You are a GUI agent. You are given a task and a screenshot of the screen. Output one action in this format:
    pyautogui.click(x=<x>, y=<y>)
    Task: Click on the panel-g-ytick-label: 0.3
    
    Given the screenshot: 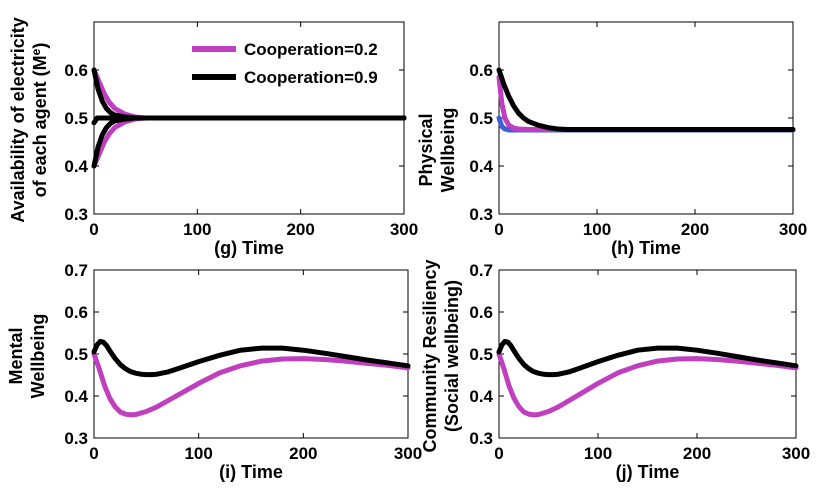 What is the action you would take?
    pyautogui.click(x=76, y=214)
    